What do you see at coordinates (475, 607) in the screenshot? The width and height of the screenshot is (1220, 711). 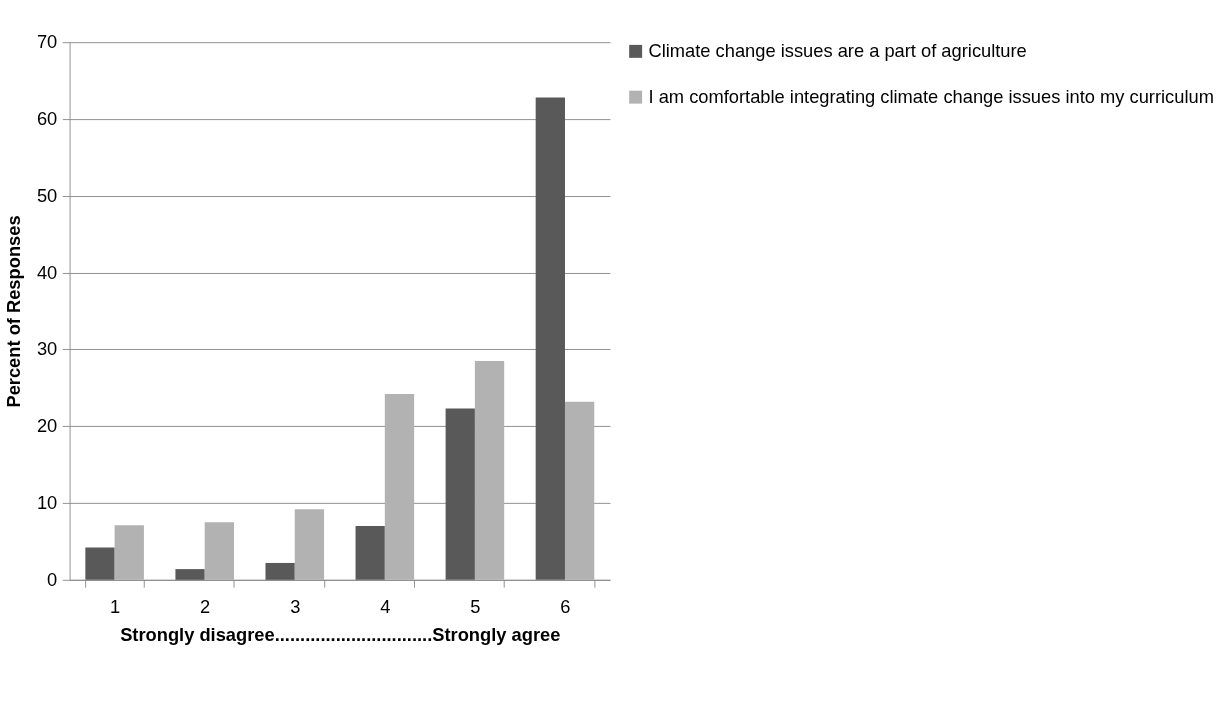 I see `x-tick-label: 5` at bounding box center [475, 607].